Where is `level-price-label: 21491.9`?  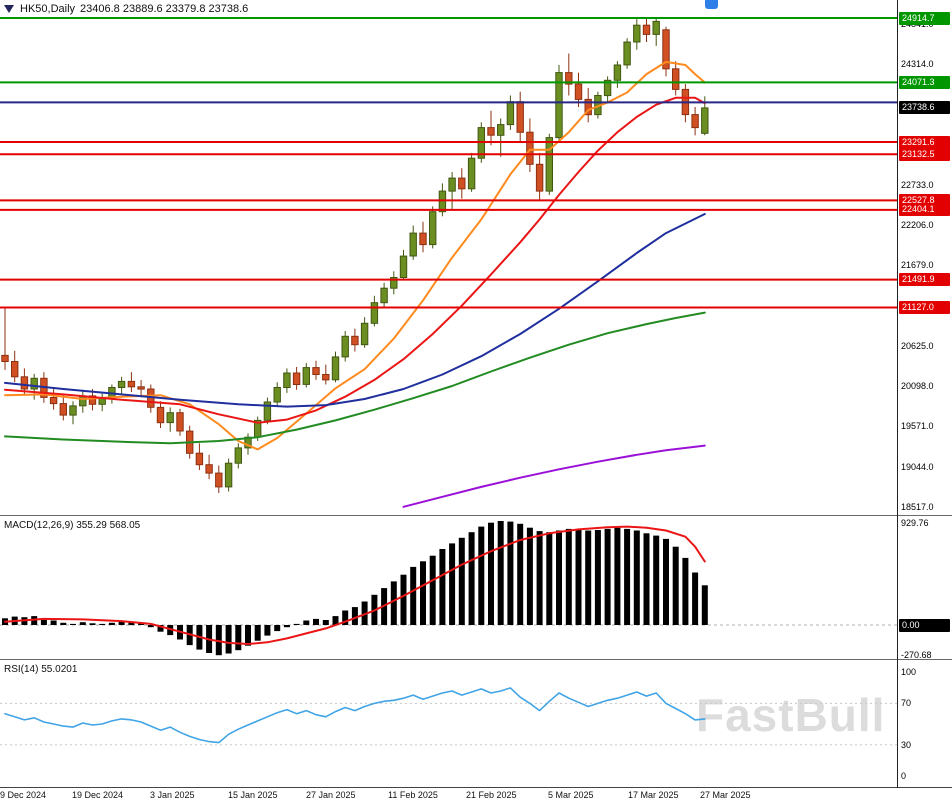
level-price-label: 21491.9 is located at coordinates (924, 280).